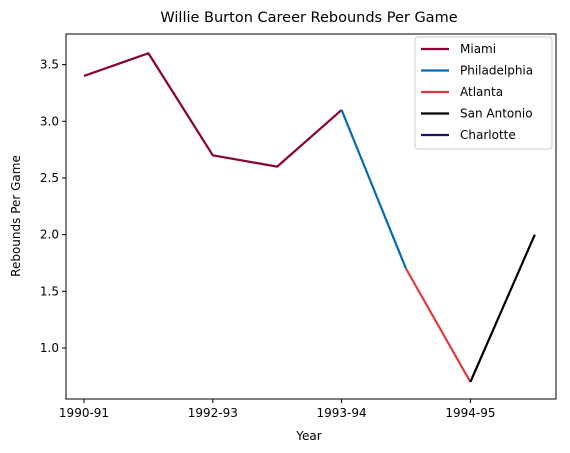 The height and width of the screenshot is (453, 570). Describe the element at coordinates (308, 18) in the screenshot. I see `chart-title: Willie Burton Career Rebounds Per Game` at that location.